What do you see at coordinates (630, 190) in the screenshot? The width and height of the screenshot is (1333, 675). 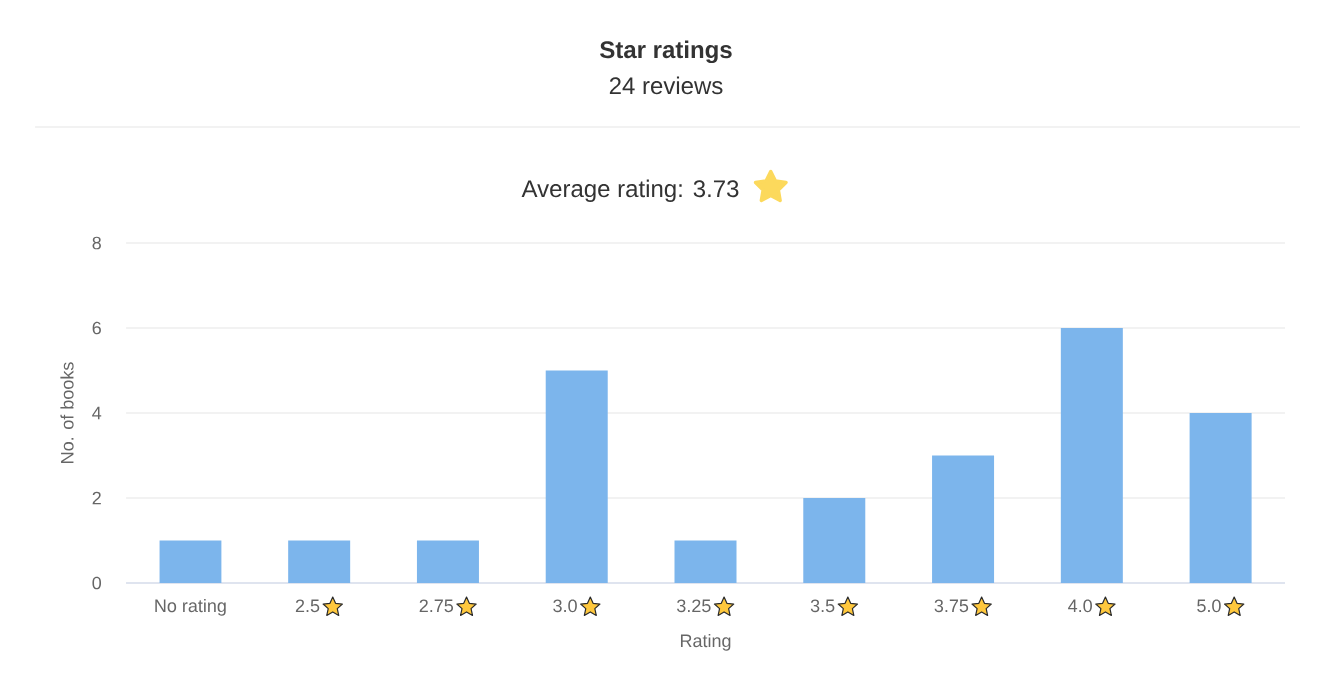 I see `text: Average rating: 3.73` at bounding box center [630, 190].